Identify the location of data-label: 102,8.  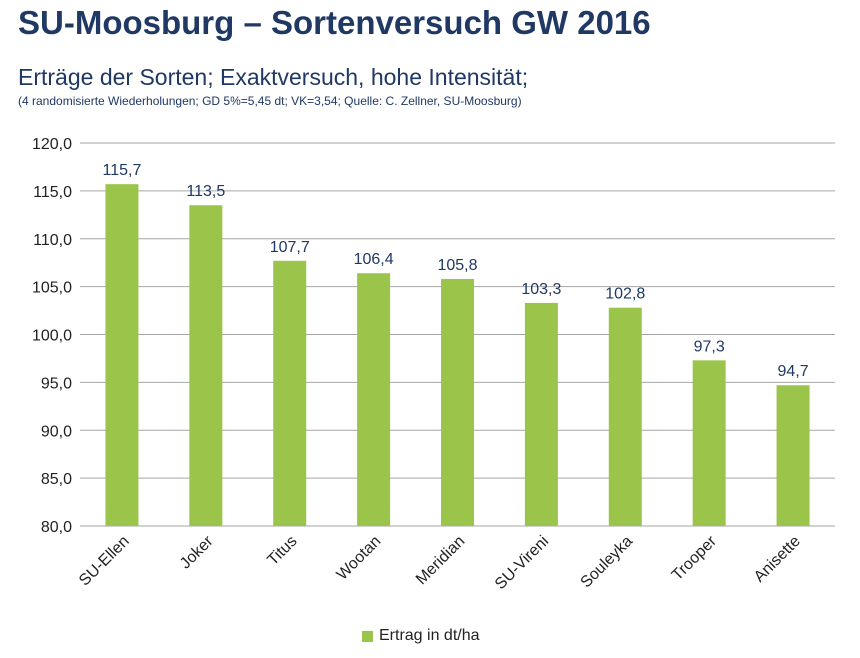
(625, 294).